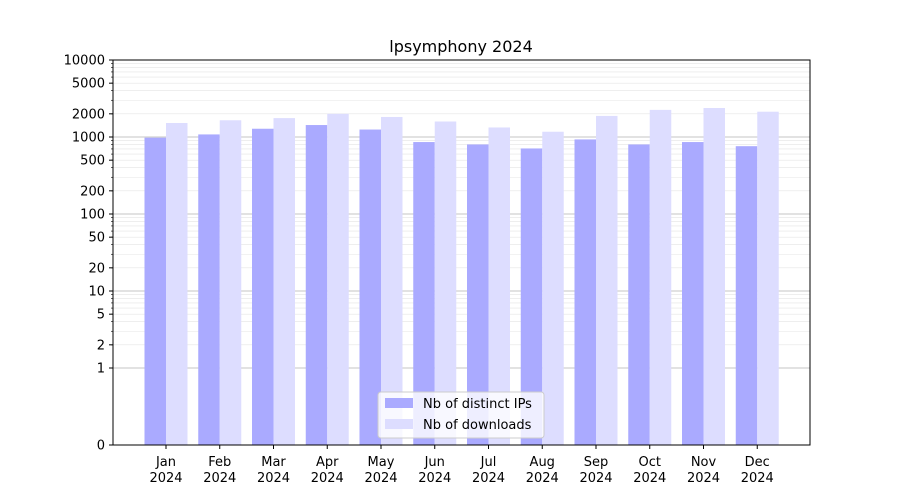  I want to click on x-tick-label: Jul 2024, so click(488, 470).